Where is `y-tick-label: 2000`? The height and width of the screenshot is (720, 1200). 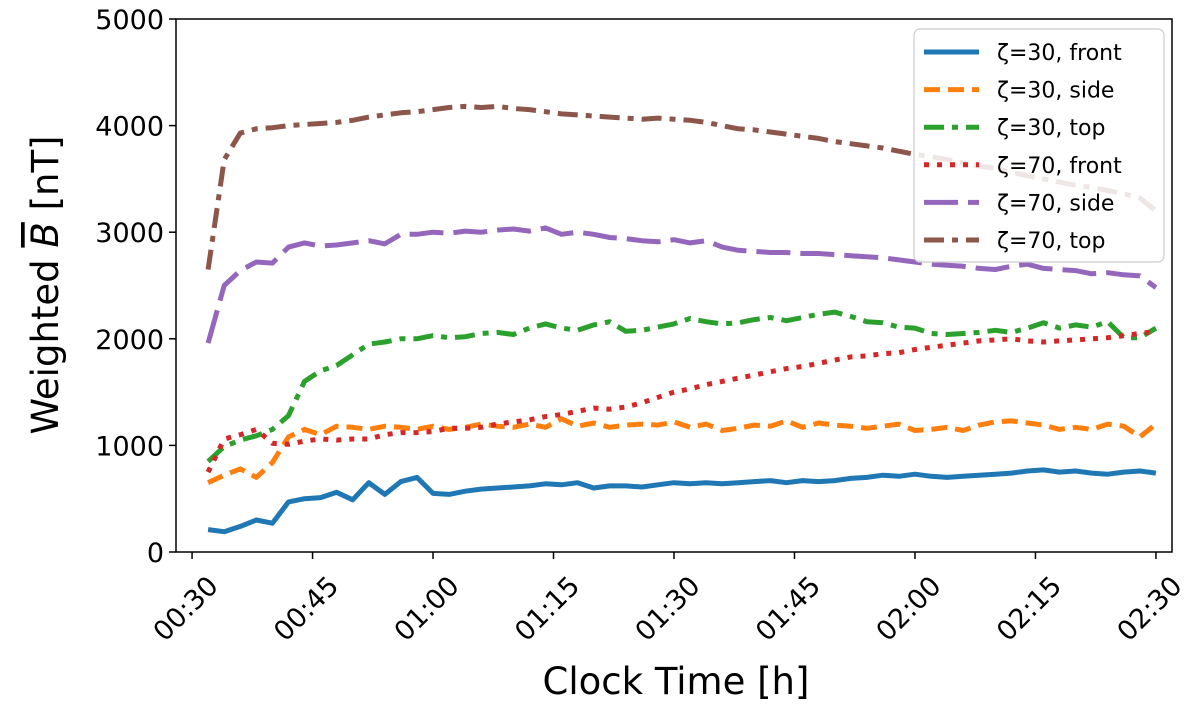 y-tick-label: 2000 is located at coordinates (129, 340).